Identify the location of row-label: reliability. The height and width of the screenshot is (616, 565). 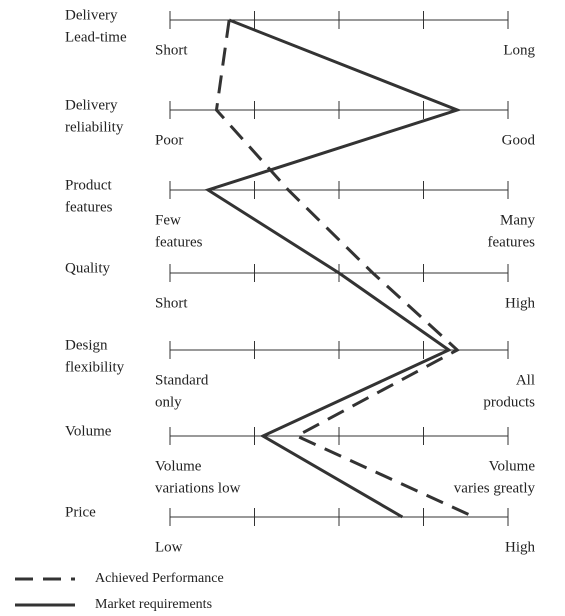
(94, 127).